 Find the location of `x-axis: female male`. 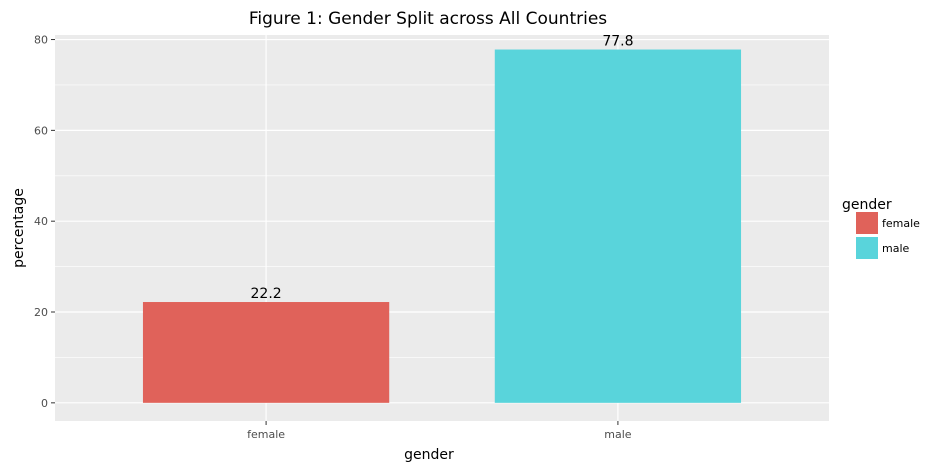

x-axis: female male is located at coordinates (439, 431).